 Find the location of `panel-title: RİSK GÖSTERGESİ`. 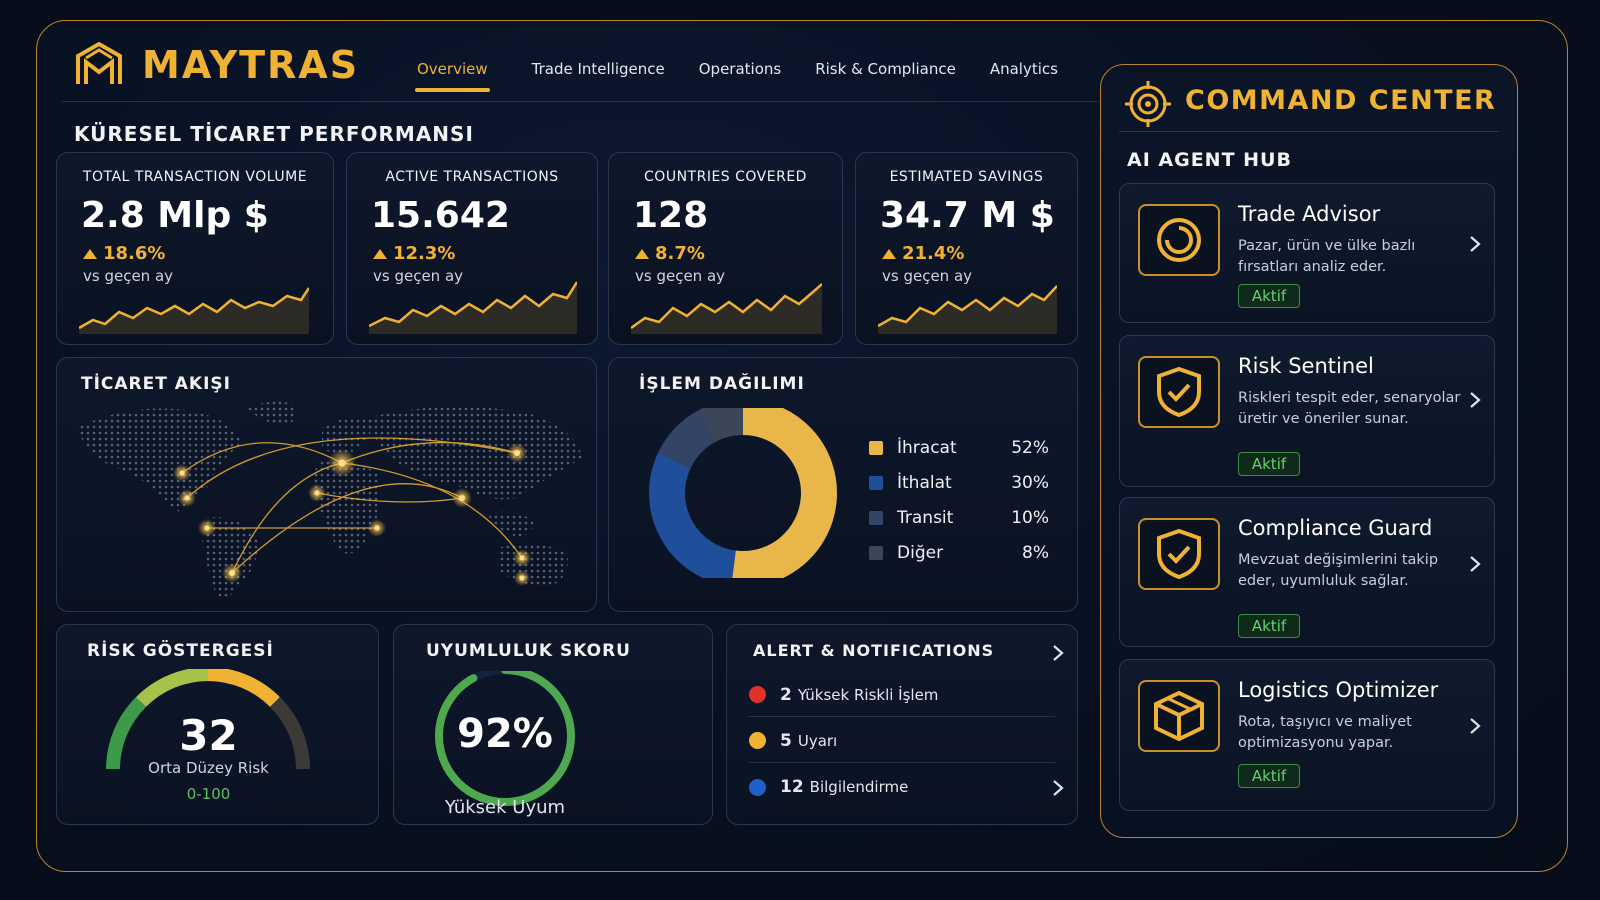

panel-title: RİSK GÖSTERGESİ is located at coordinates (180, 651).